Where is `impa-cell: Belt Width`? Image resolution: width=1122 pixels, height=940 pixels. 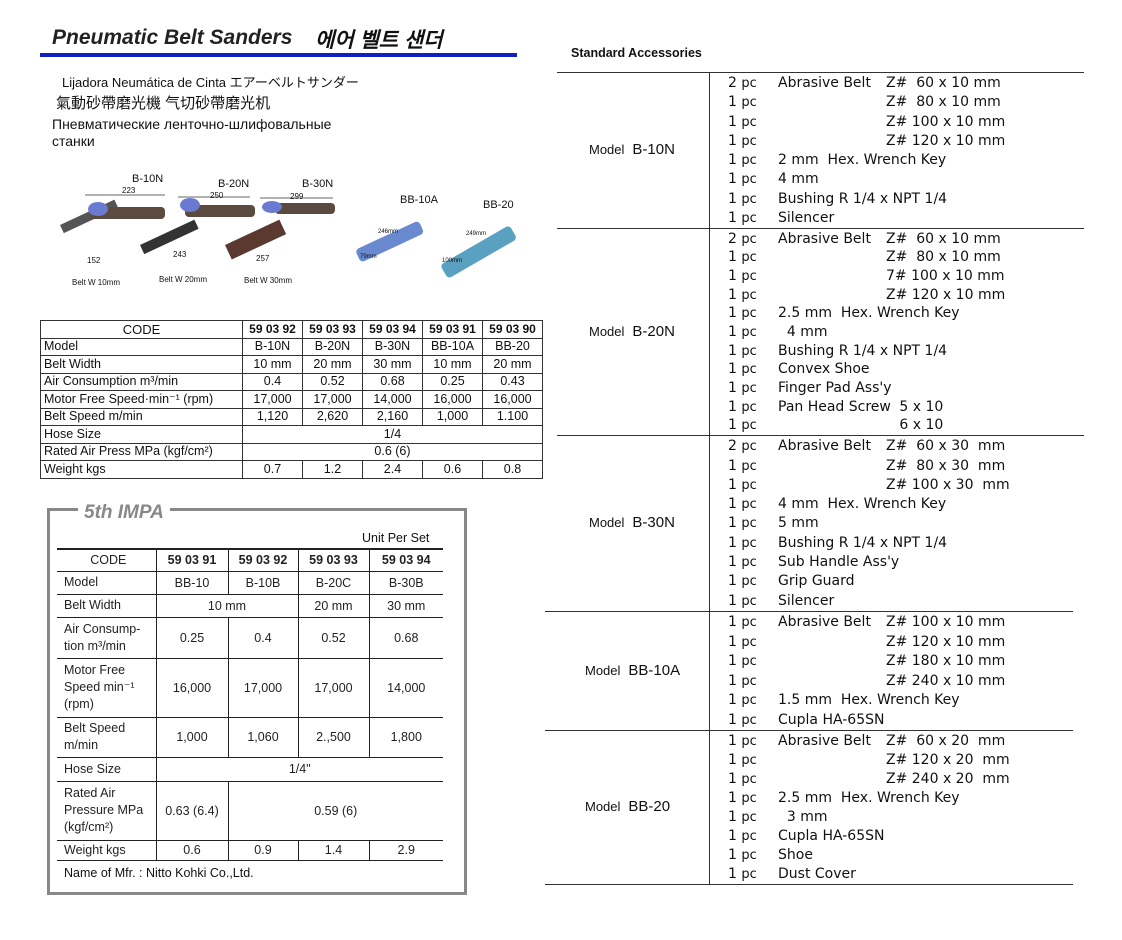
impa-cell: Belt Width is located at coordinates (106, 606).